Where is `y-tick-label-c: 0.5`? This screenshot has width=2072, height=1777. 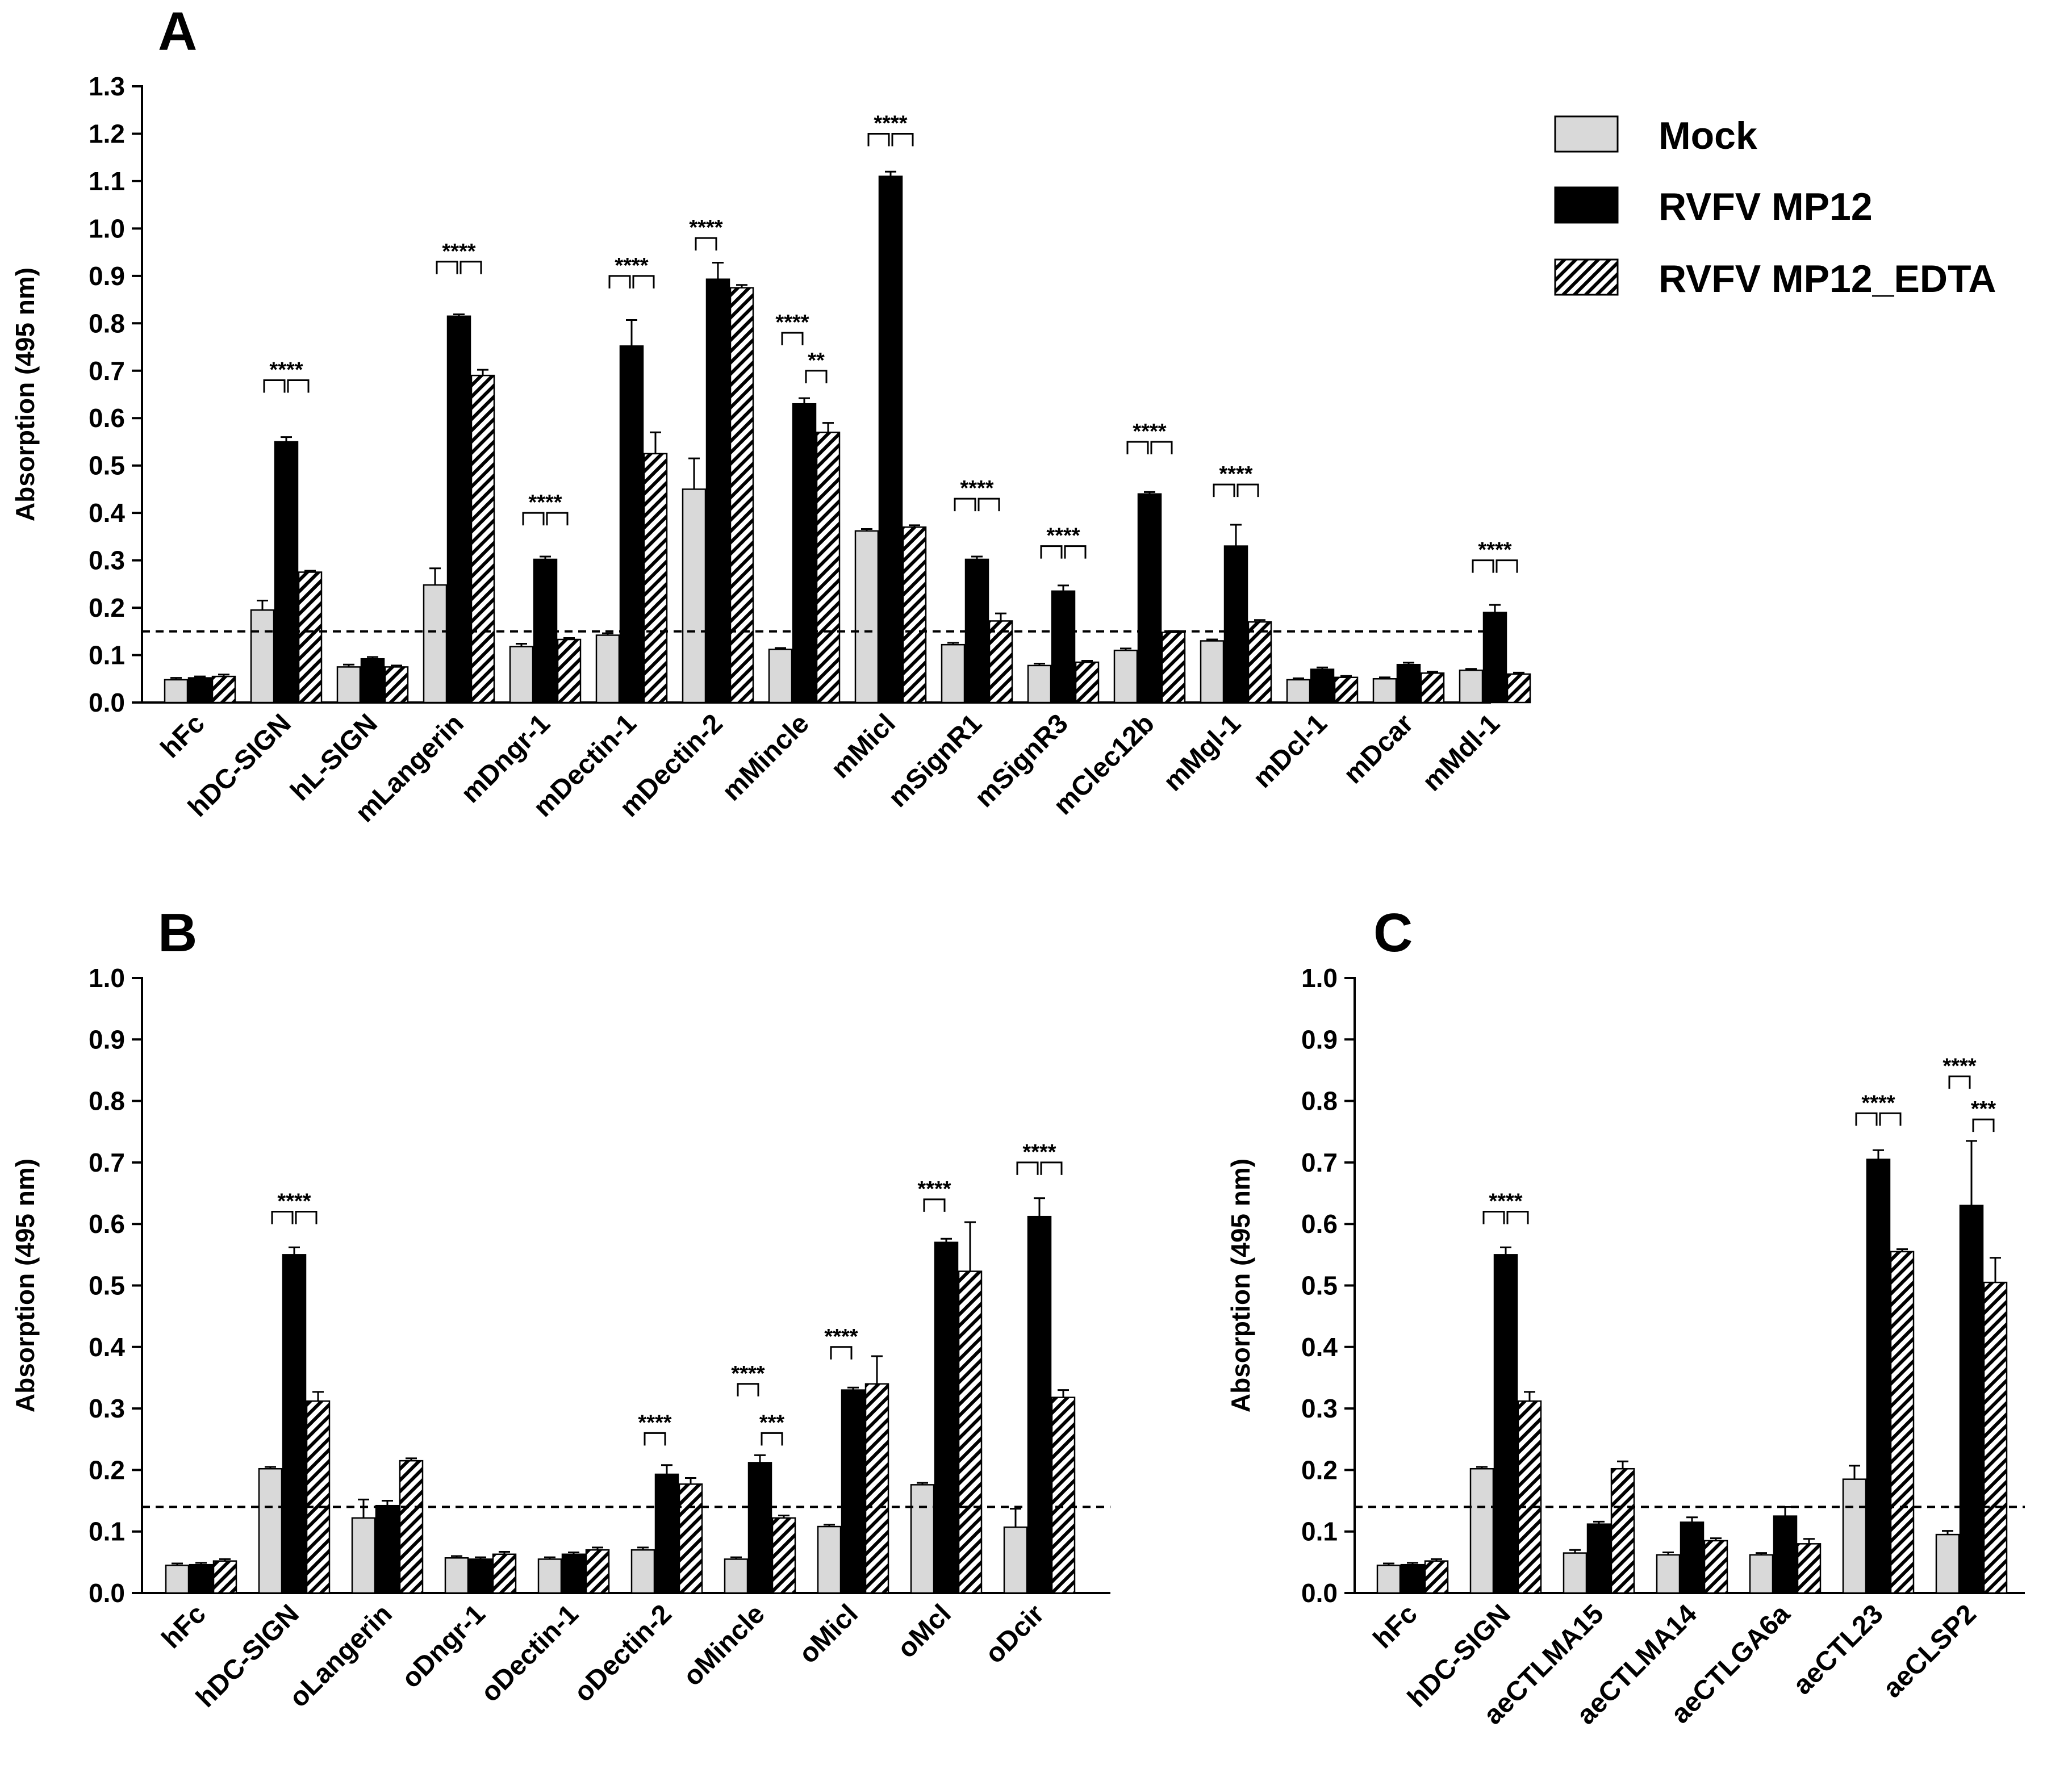 y-tick-label-c: 0.5 is located at coordinates (1319, 1286).